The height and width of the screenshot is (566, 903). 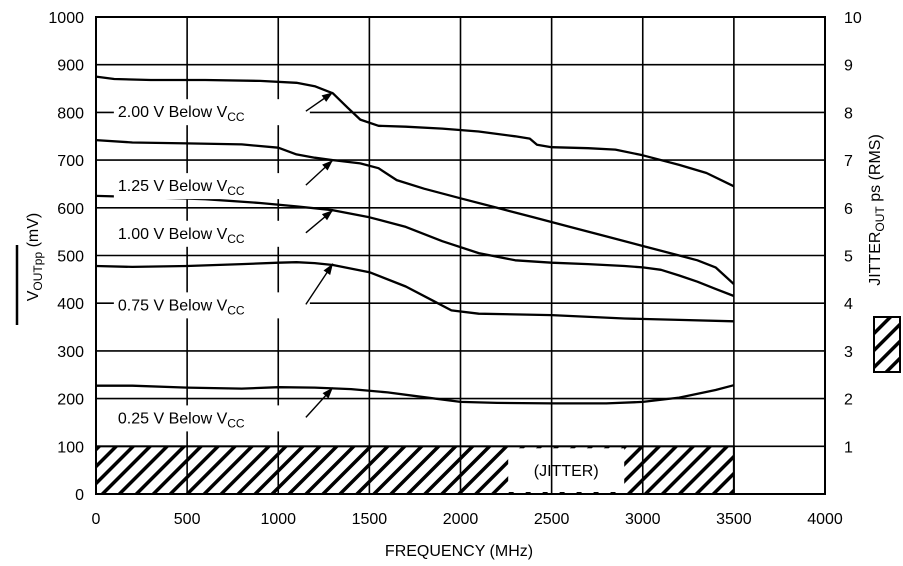 What do you see at coordinates (848, 257) in the screenshot?
I see `y2-tick-label: 5` at bounding box center [848, 257].